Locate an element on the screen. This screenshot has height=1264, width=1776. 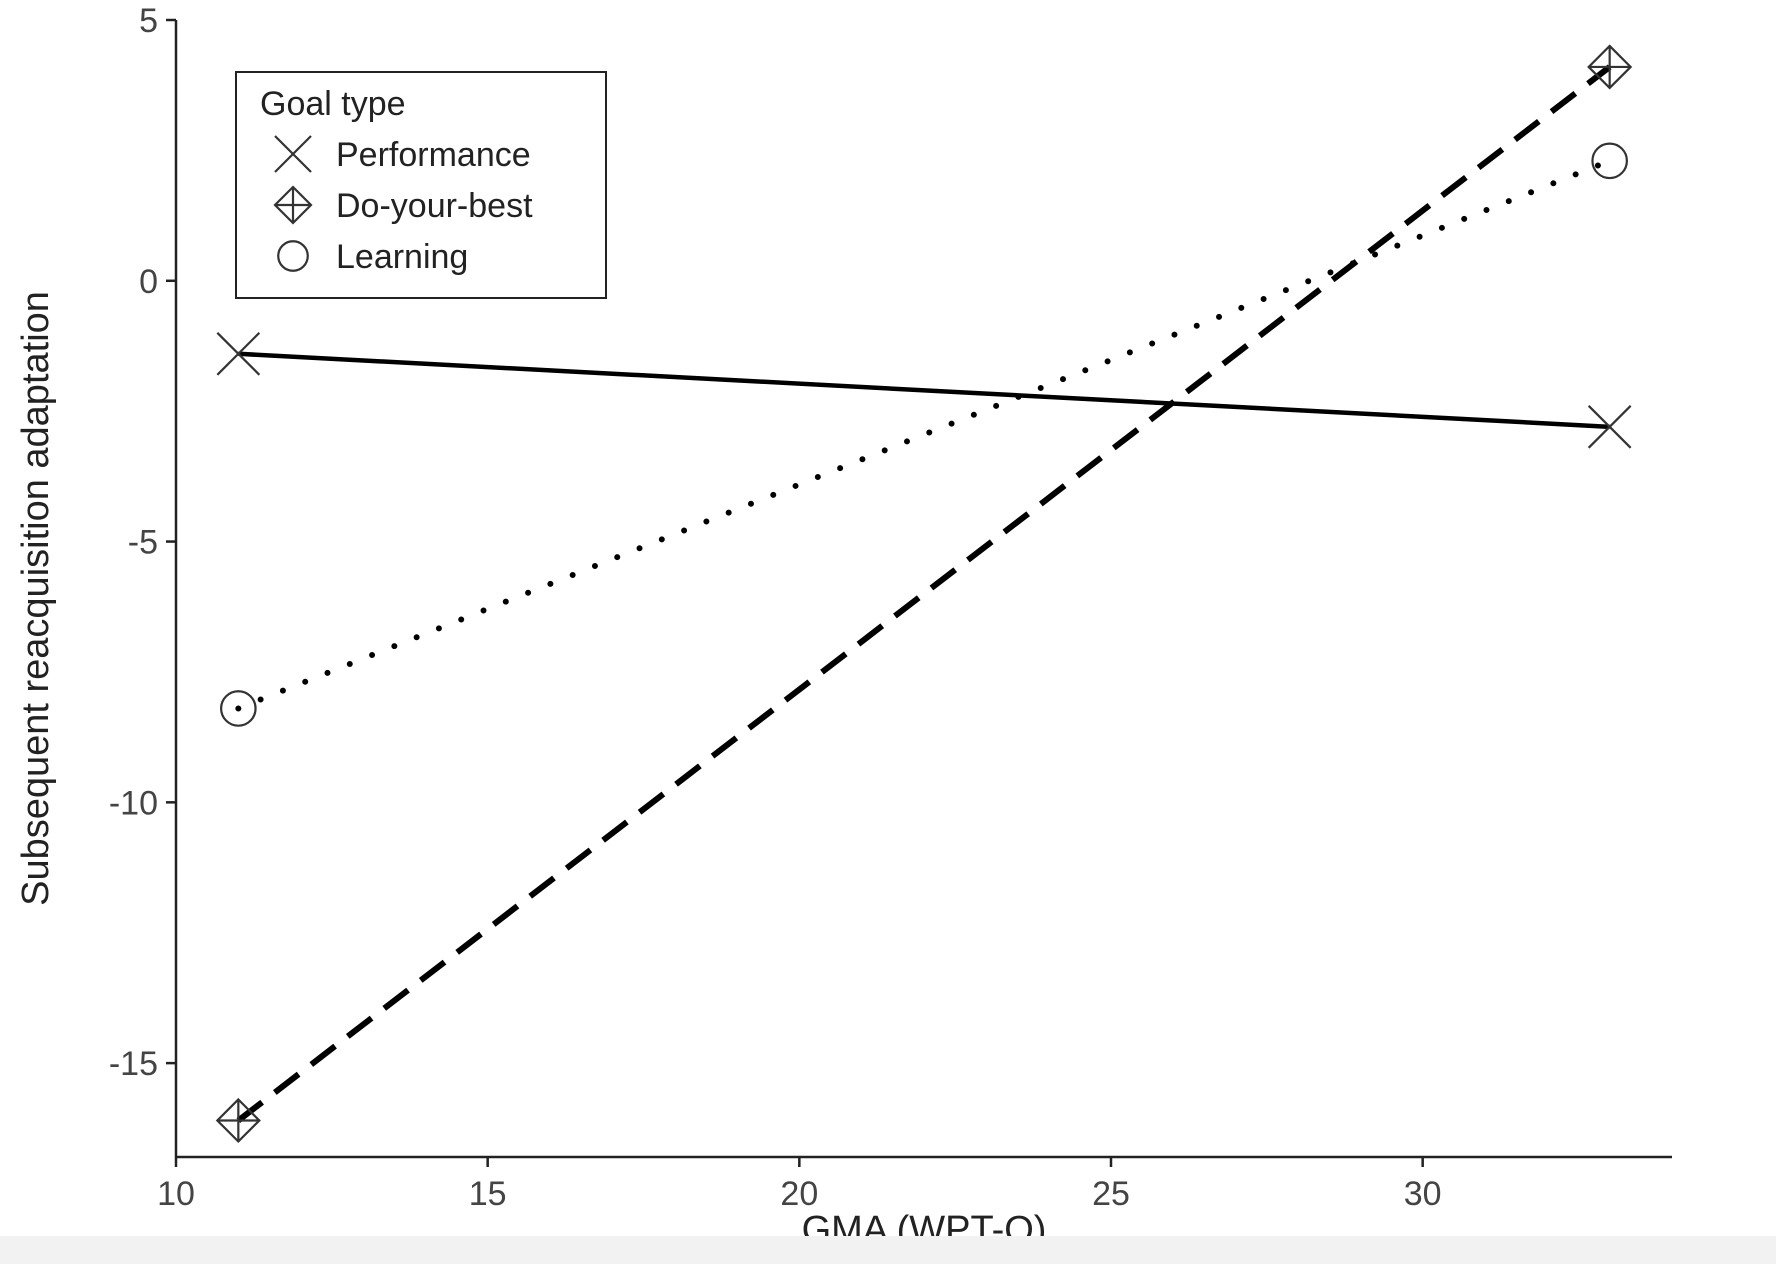
legend-items: Performance Do-your-best Learning is located at coordinates (403, 205).